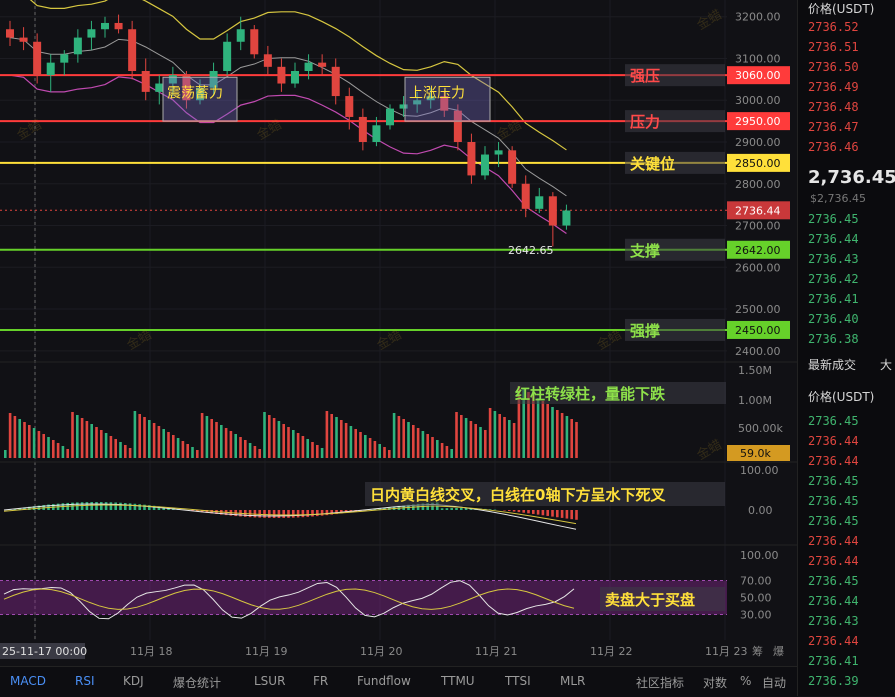 The height and width of the screenshot is (697, 895). What do you see at coordinates (85, 681) in the screenshot?
I see `indicator-tab: RSI` at bounding box center [85, 681].